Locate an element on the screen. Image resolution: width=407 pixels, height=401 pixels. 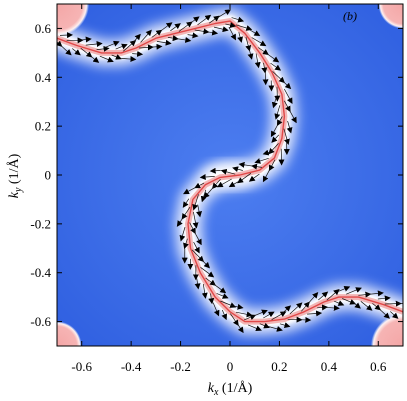
panel-label: (b) is located at coordinates (350, 16).